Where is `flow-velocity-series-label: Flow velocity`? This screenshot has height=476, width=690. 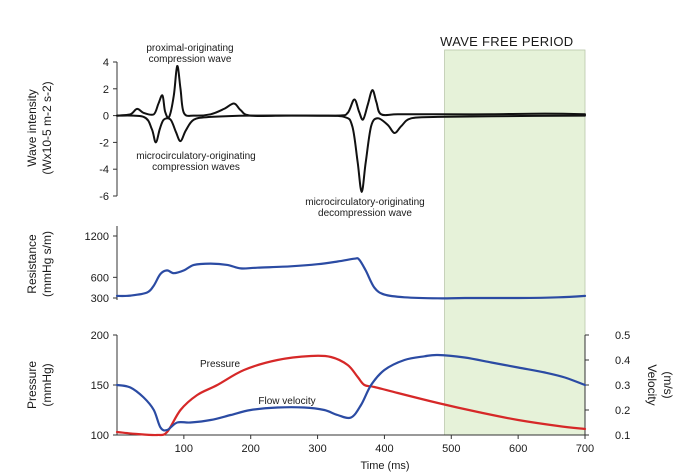 flow-velocity-series-label: Flow velocity is located at coordinates (286, 401).